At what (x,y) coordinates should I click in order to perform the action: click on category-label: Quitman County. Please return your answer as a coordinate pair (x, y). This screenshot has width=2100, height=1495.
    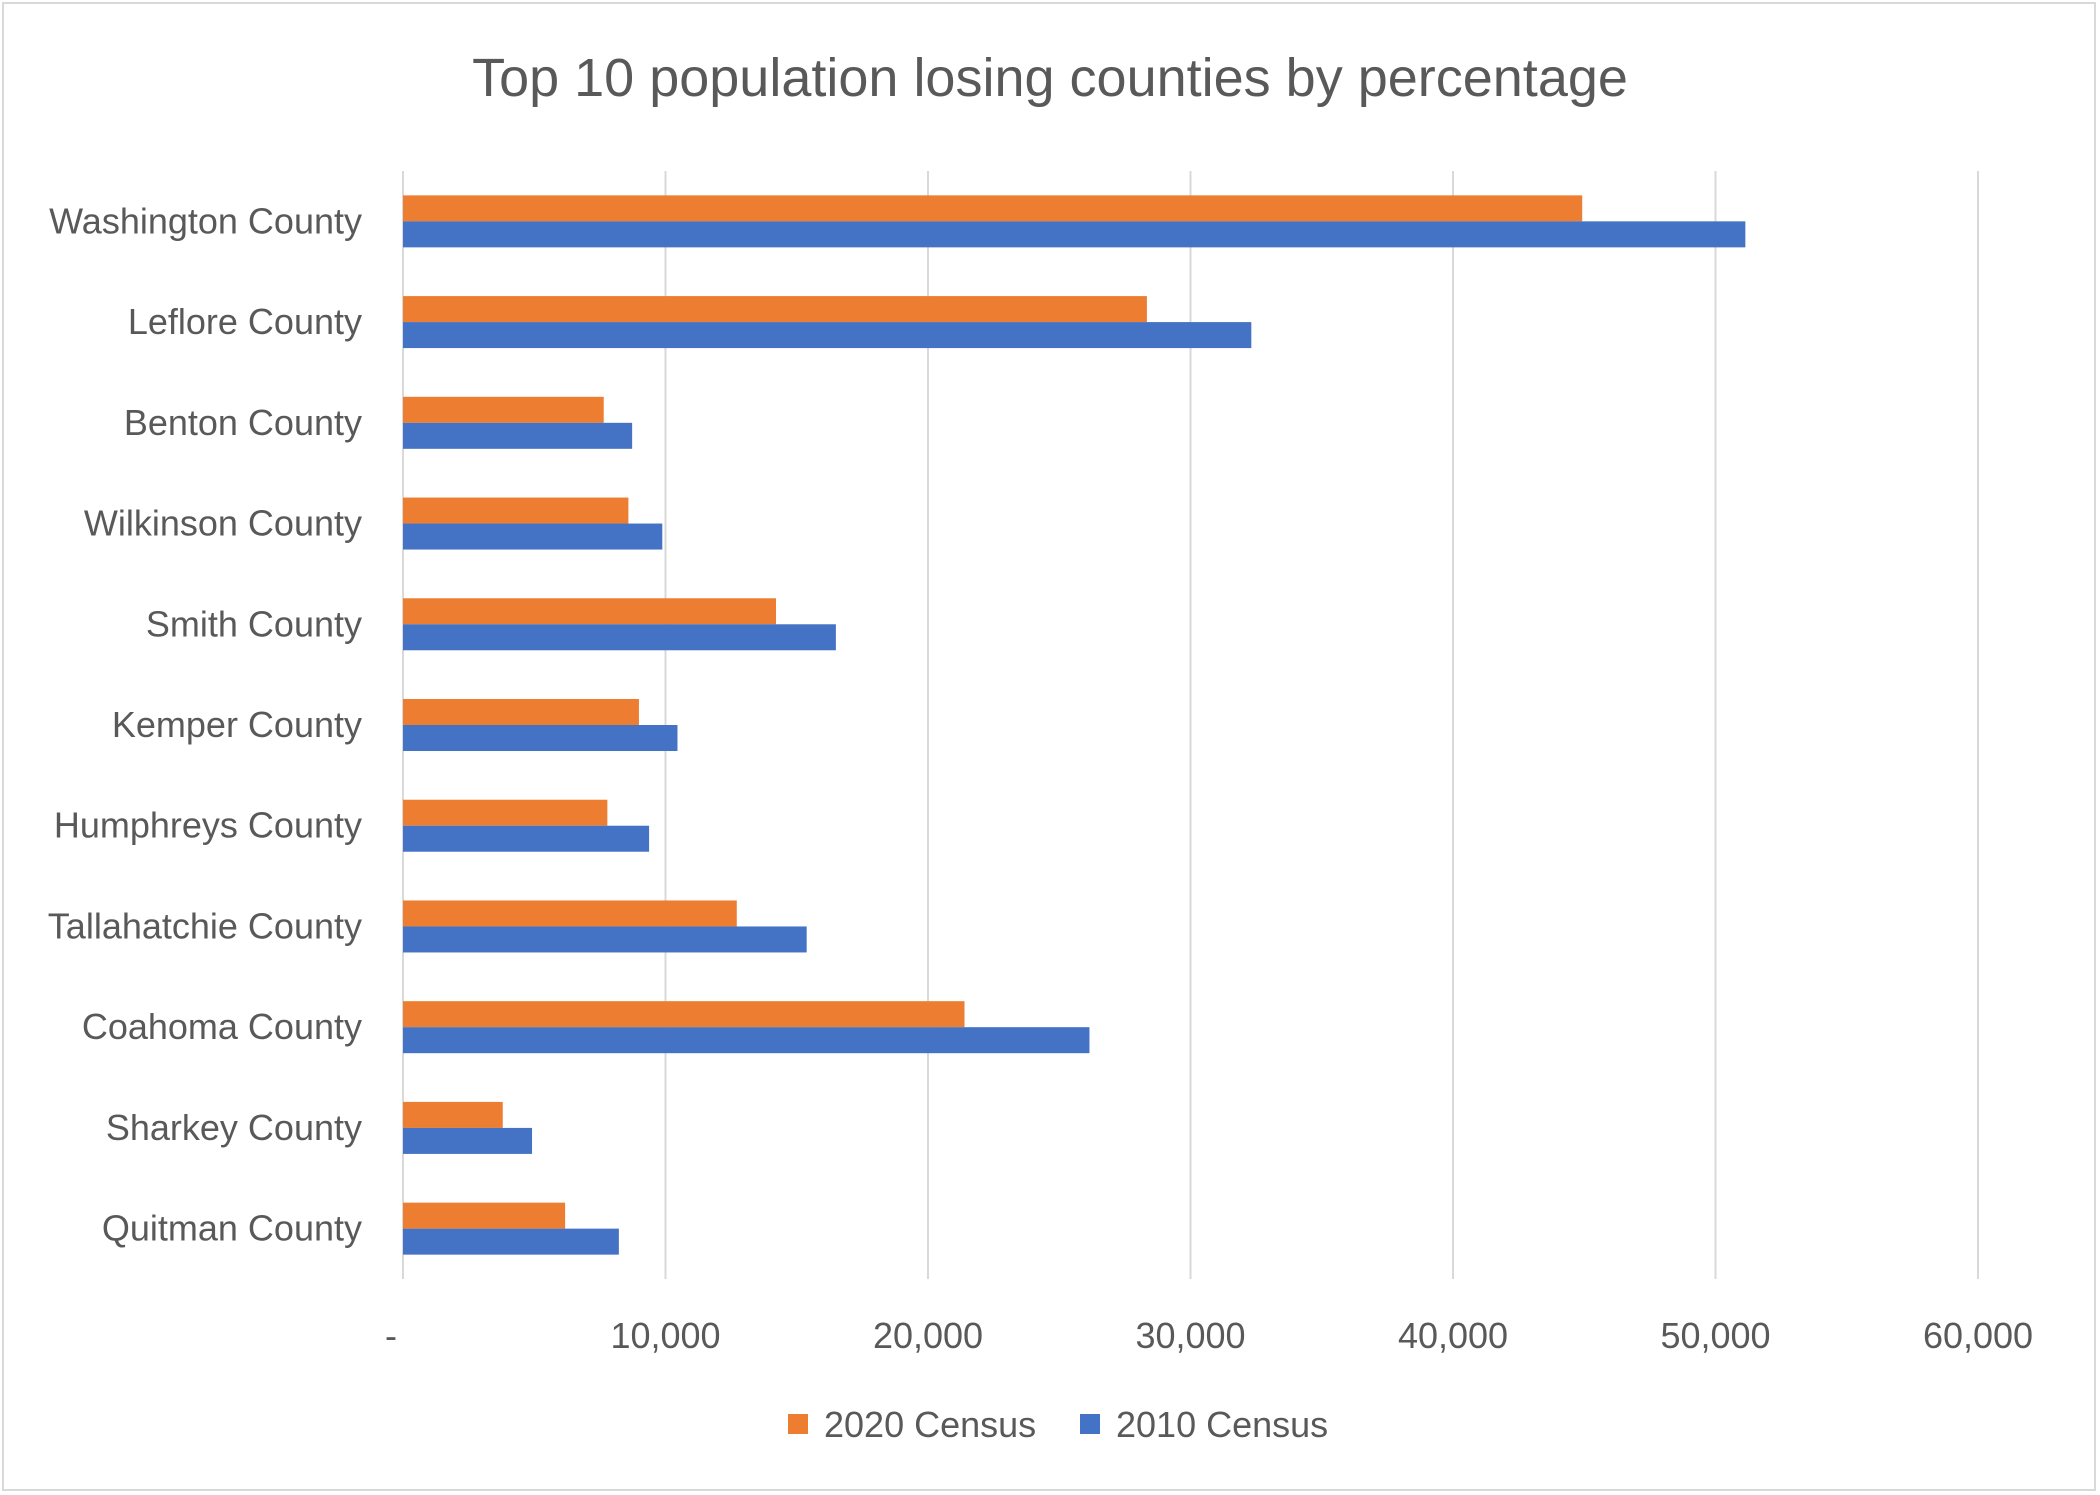
    Looking at the image, I should click on (232, 1228).